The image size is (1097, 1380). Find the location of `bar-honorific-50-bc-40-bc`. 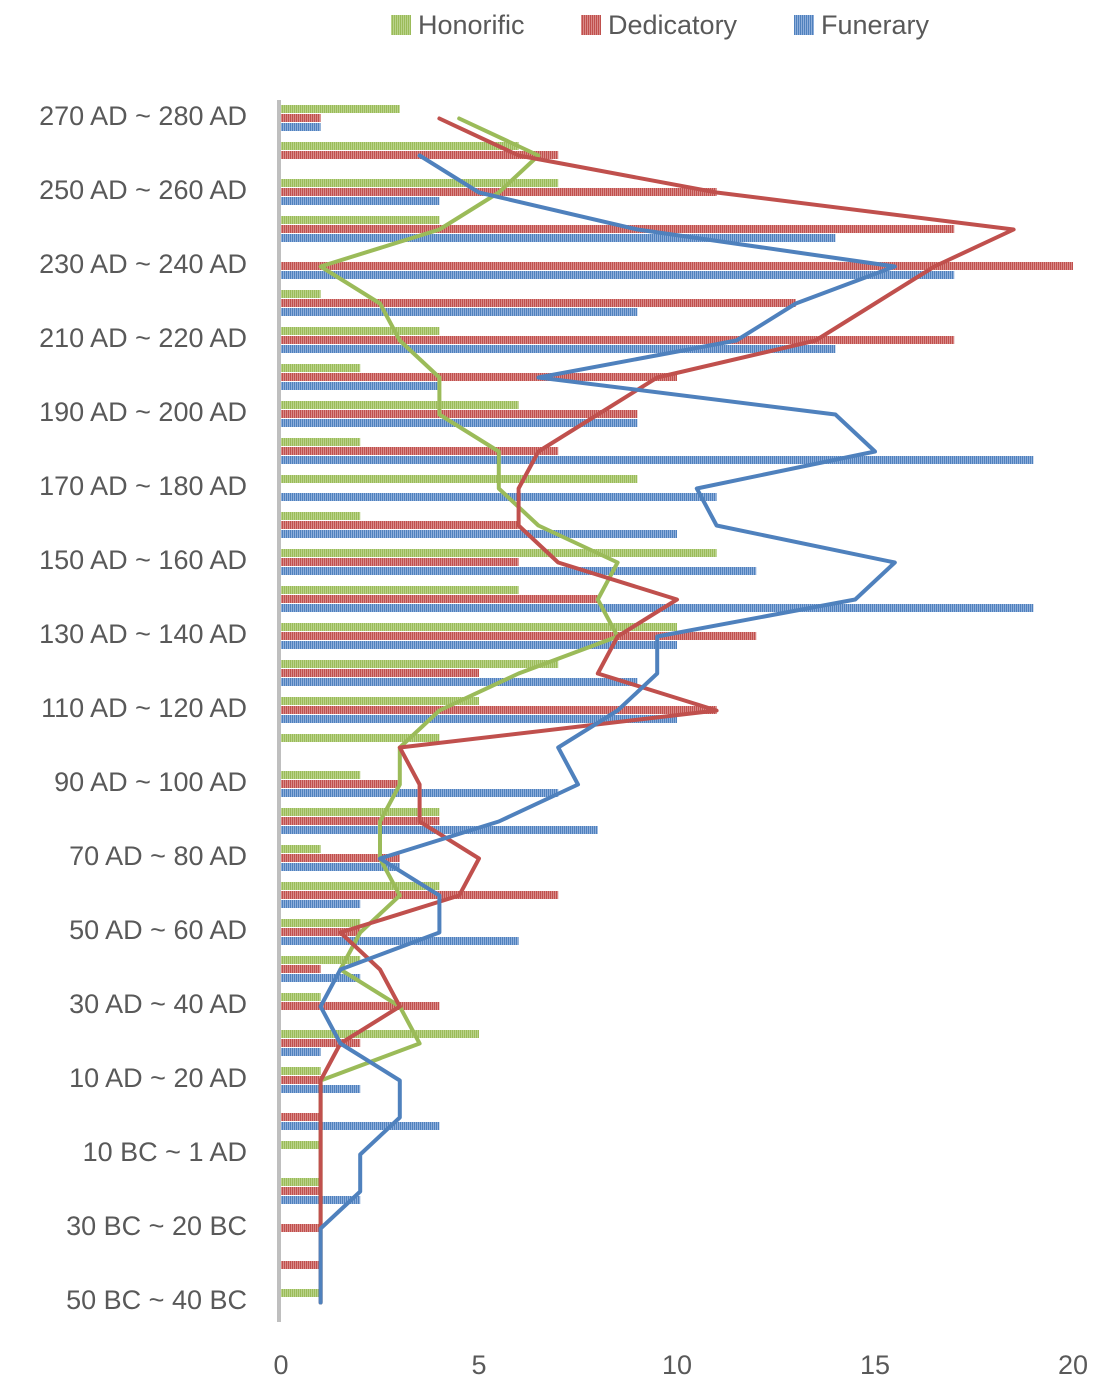

bar-honorific-50-bc-40-bc is located at coordinates (301, 1293).